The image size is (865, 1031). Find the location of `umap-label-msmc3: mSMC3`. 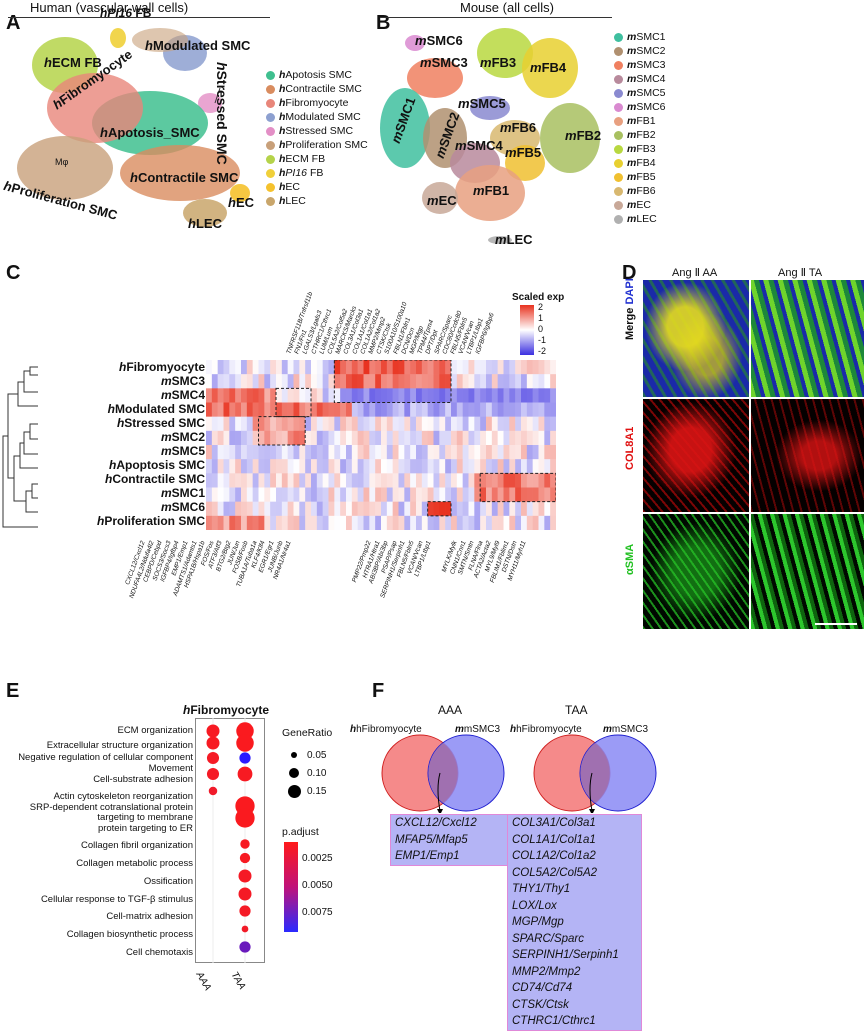

umap-label-msmc3: mSMC3 is located at coordinates (444, 62).